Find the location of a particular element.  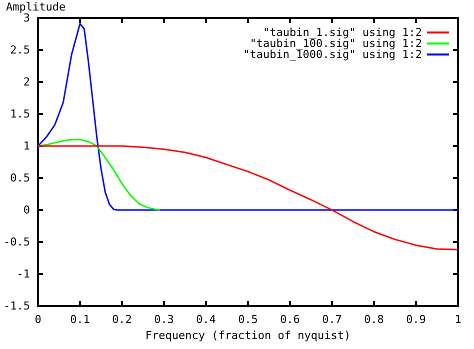

x-tick-label: 0.6 is located at coordinates (290, 319).